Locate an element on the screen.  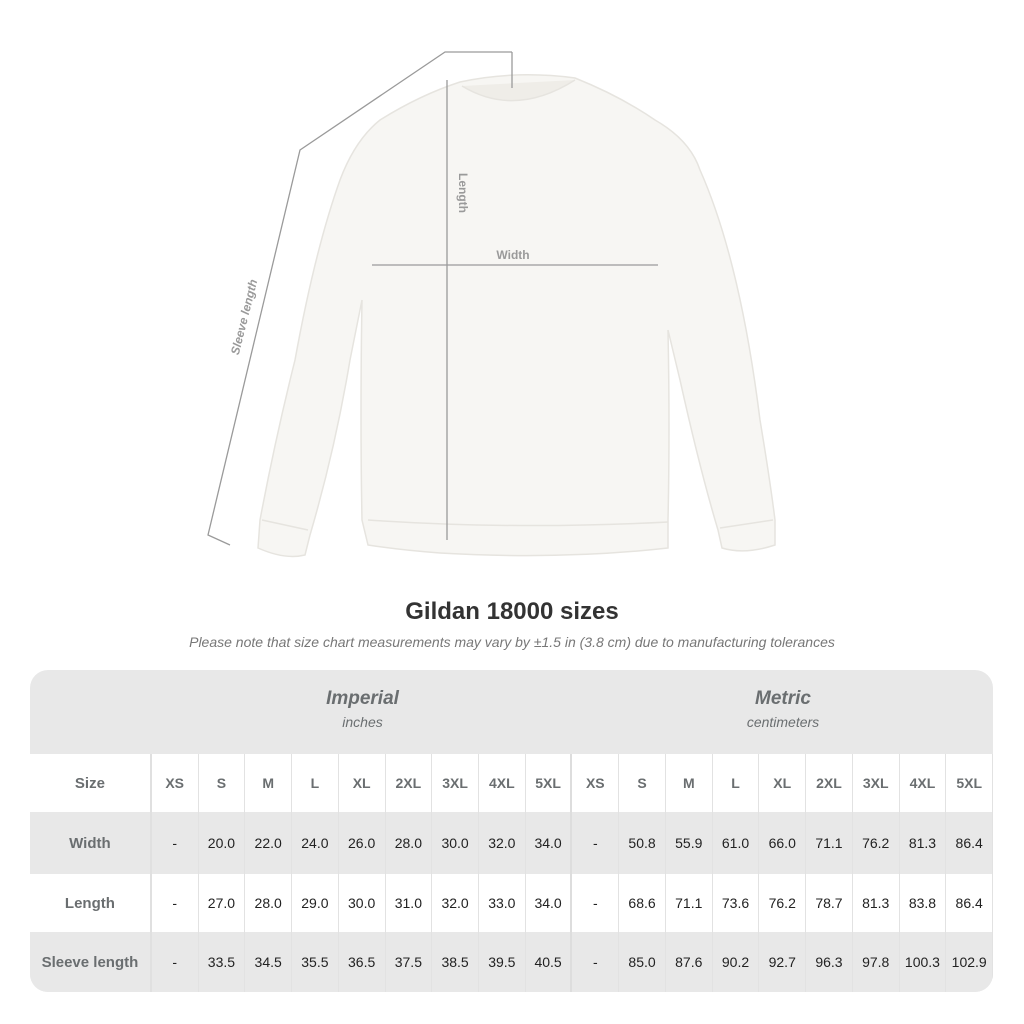
imperial-cell: 37.5 is located at coordinates (409, 962).